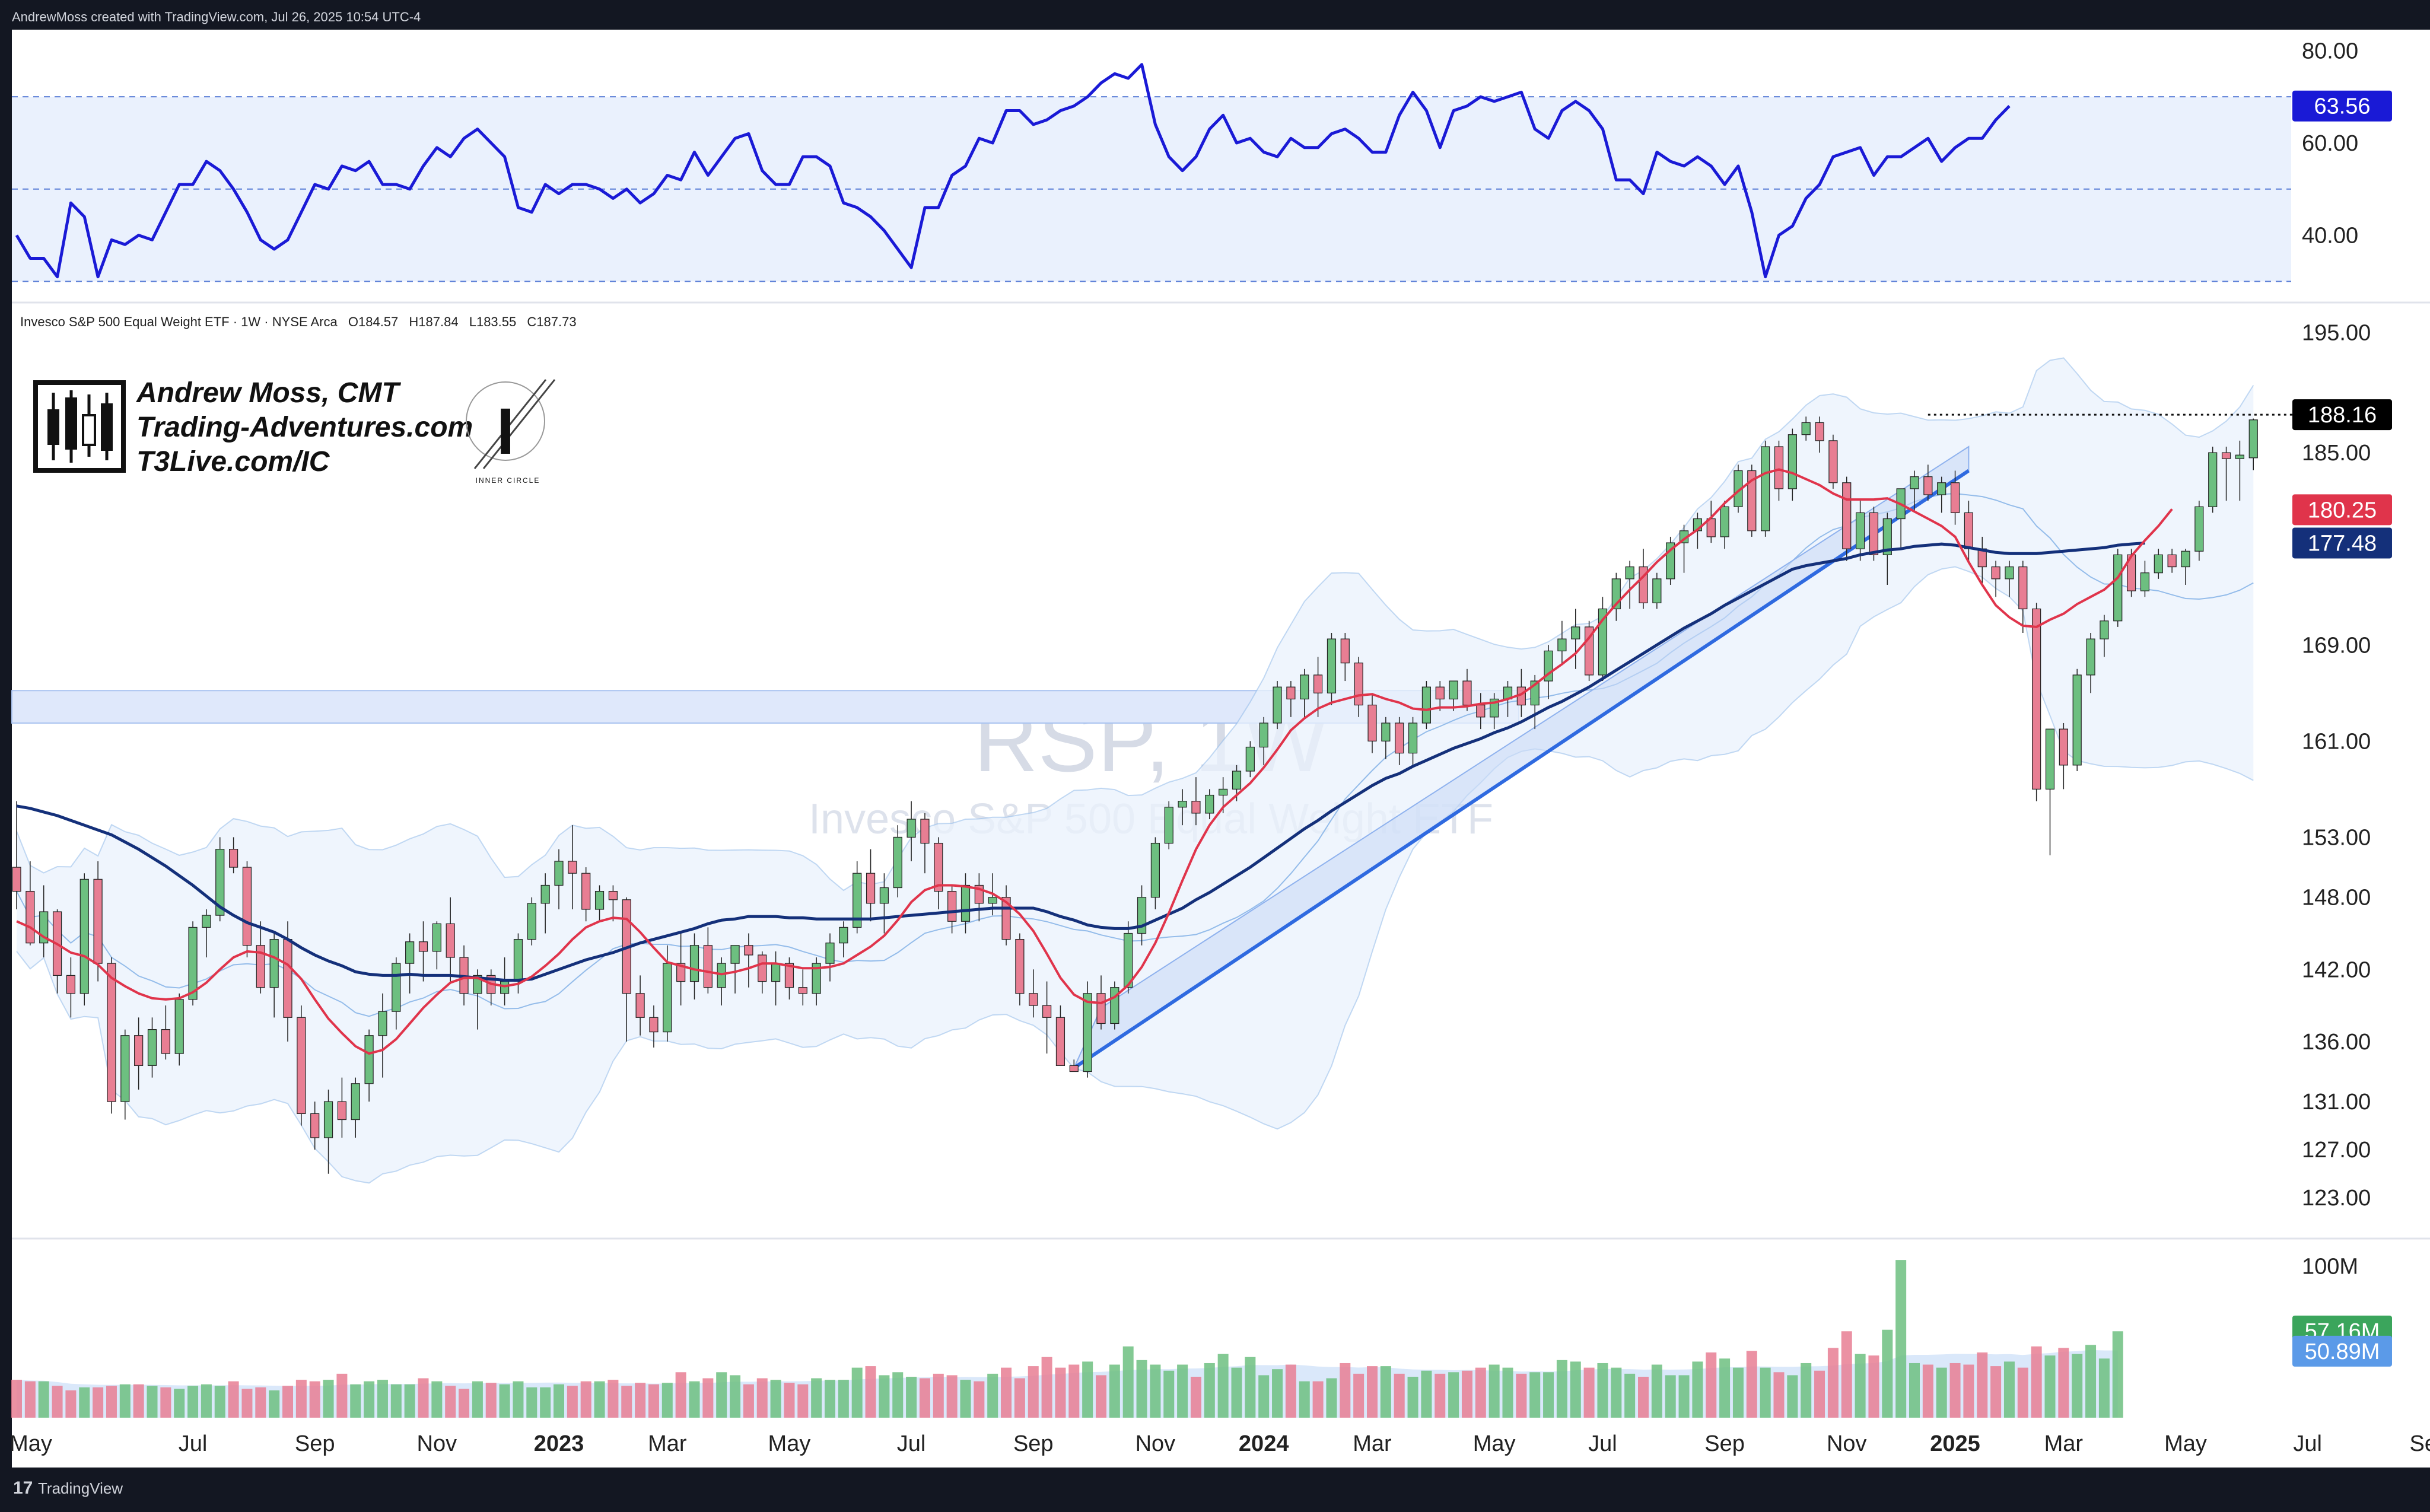 The height and width of the screenshot is (1512, 2430). Describe the element at coordinates (551, 321) in the screenshot. I see `legend-close: C187.73` at that location.